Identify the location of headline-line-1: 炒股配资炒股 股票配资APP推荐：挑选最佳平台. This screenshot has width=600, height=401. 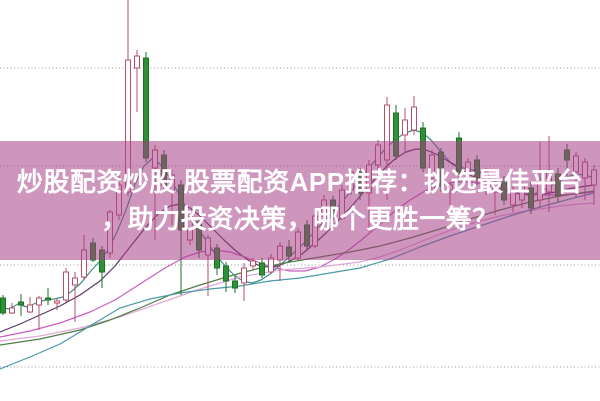
(300, 181).